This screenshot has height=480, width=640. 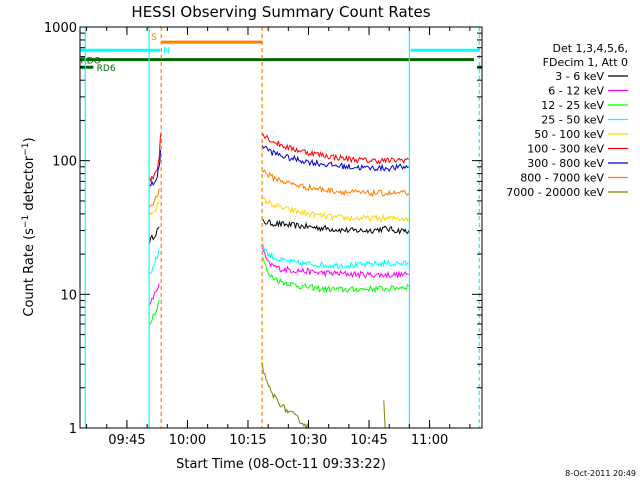 What do you see at coordinates (429, 440) in the screenshot?
I see `x-tick-label: 11:00` at bounding box center [429, 440].